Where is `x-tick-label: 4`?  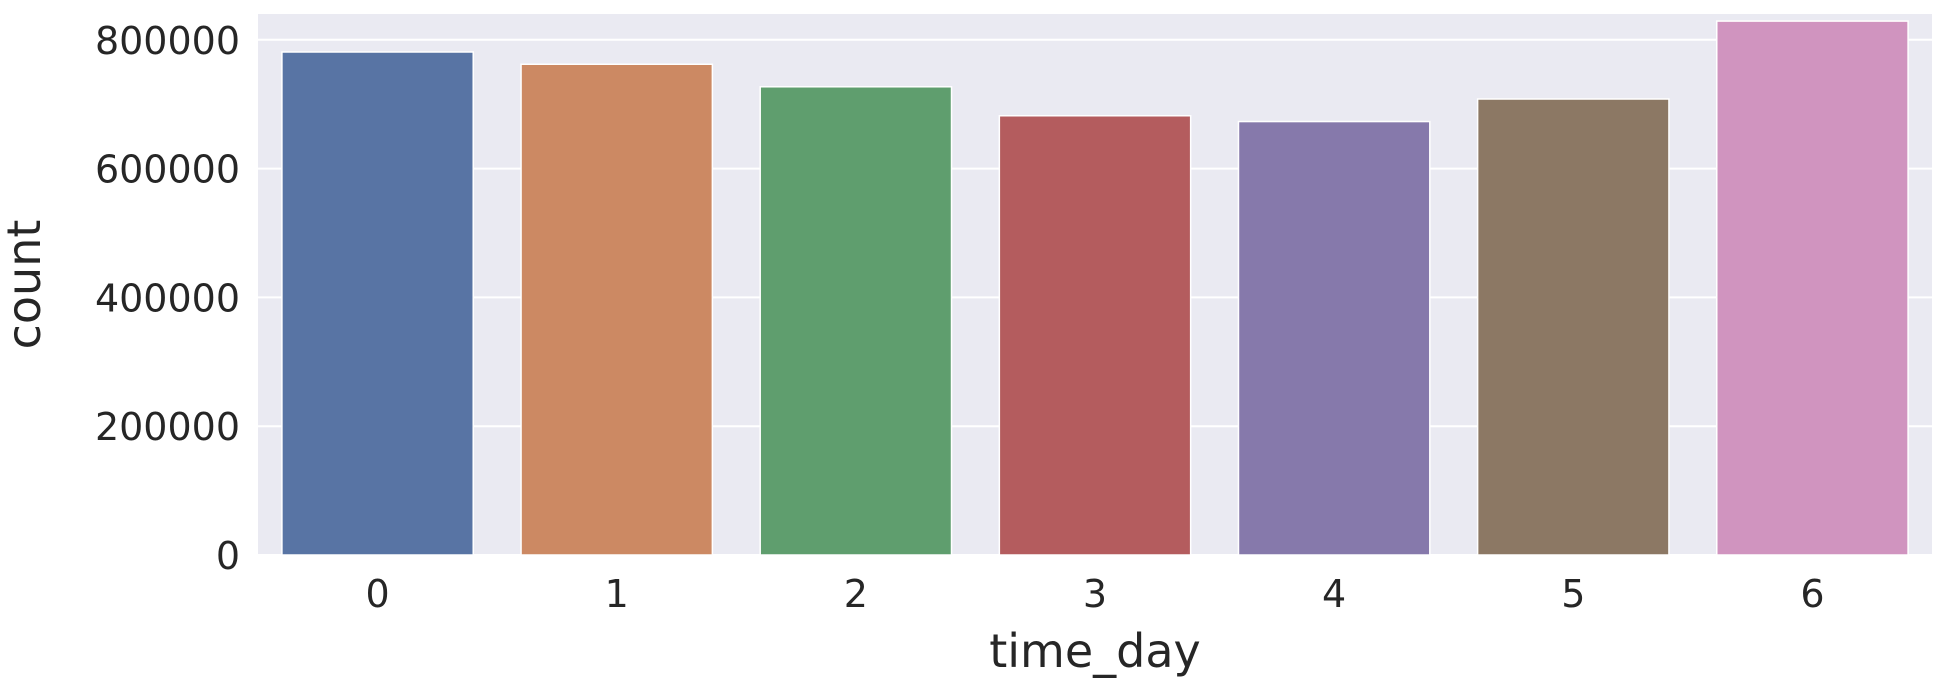 x-tick-label: 4 is located at coordinates (1334, 594).